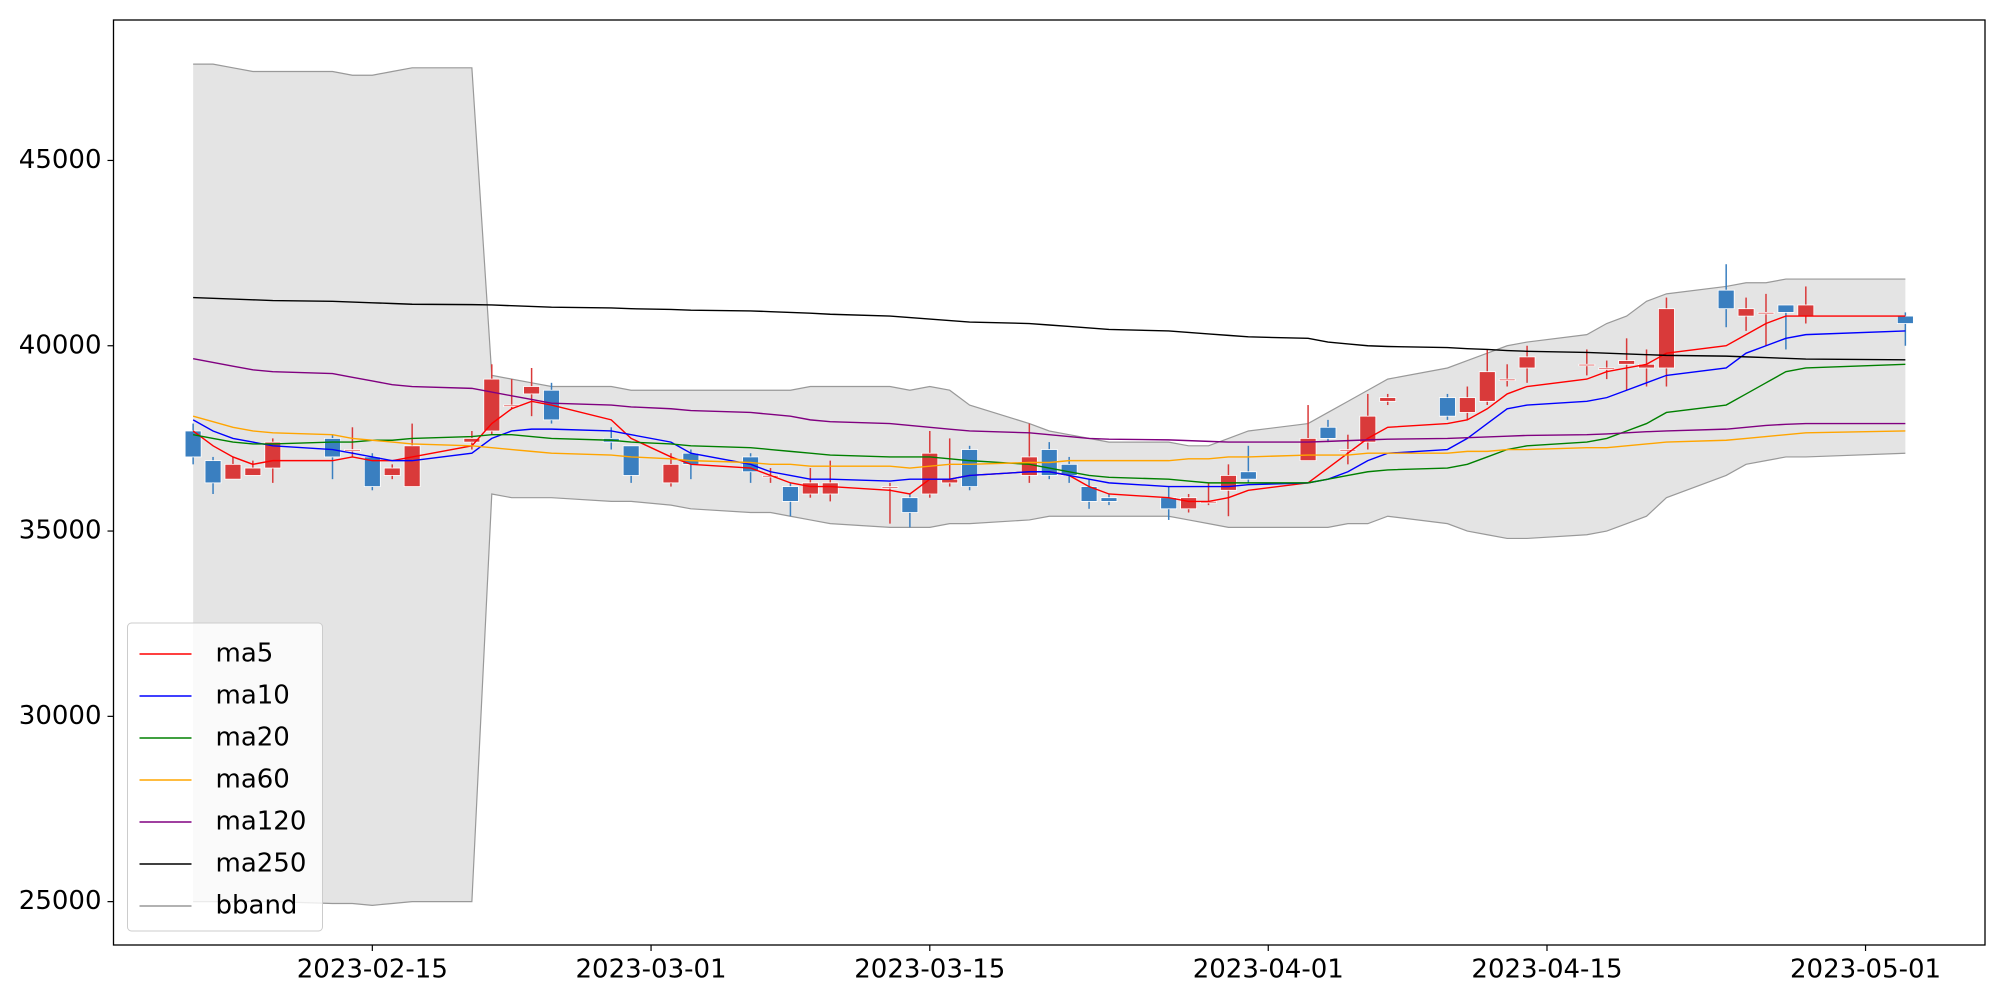 The image size is (2000, 1000). What do you see at coordinates (253, 696) in the screenshot?
I see `legend-label: ma10` at bounding box center [253, 696].